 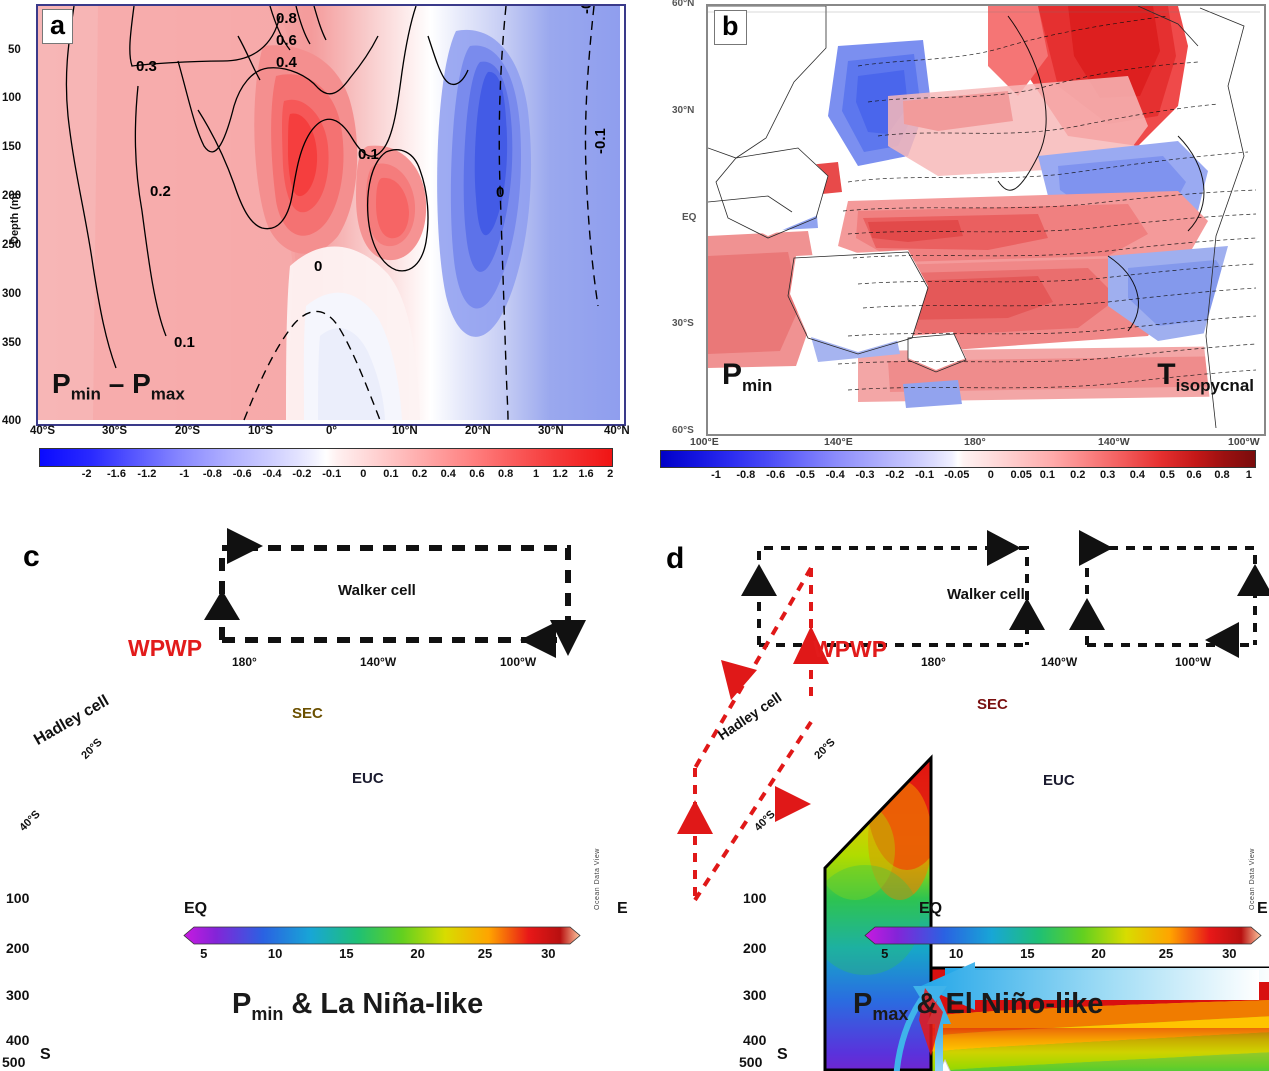 I want to click on contour-label: 0.3, so click(x=146, y=66).